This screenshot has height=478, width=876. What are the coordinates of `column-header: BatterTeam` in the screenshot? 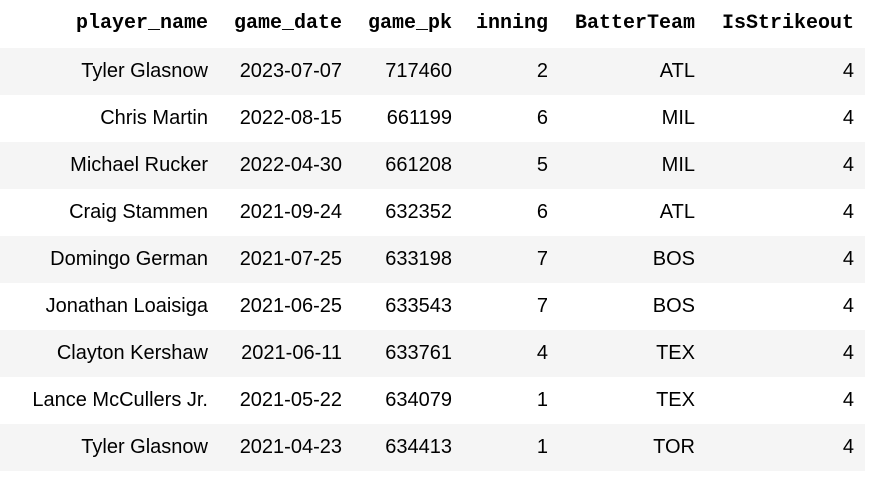 It's located at (634, 23).